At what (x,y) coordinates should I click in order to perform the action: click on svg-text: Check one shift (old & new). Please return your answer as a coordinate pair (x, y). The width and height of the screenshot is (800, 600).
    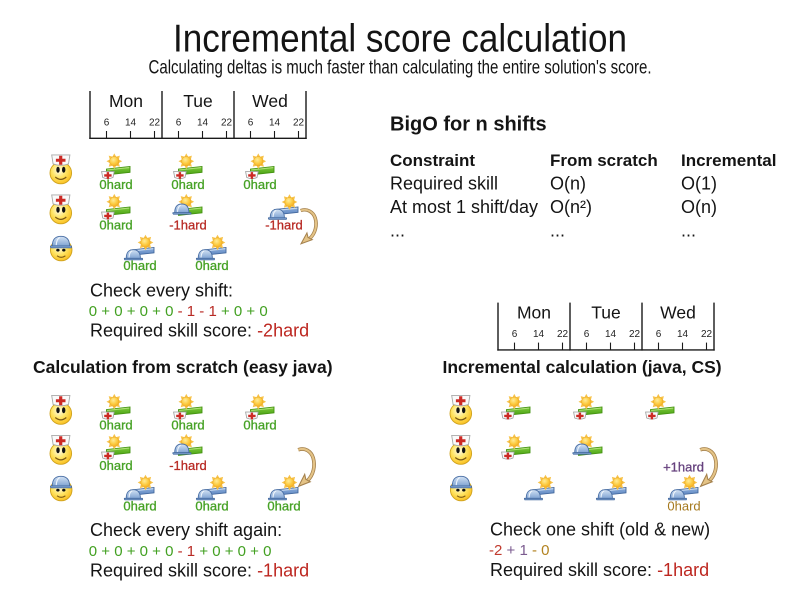
    Looking at the image, I should click on (600, 529).